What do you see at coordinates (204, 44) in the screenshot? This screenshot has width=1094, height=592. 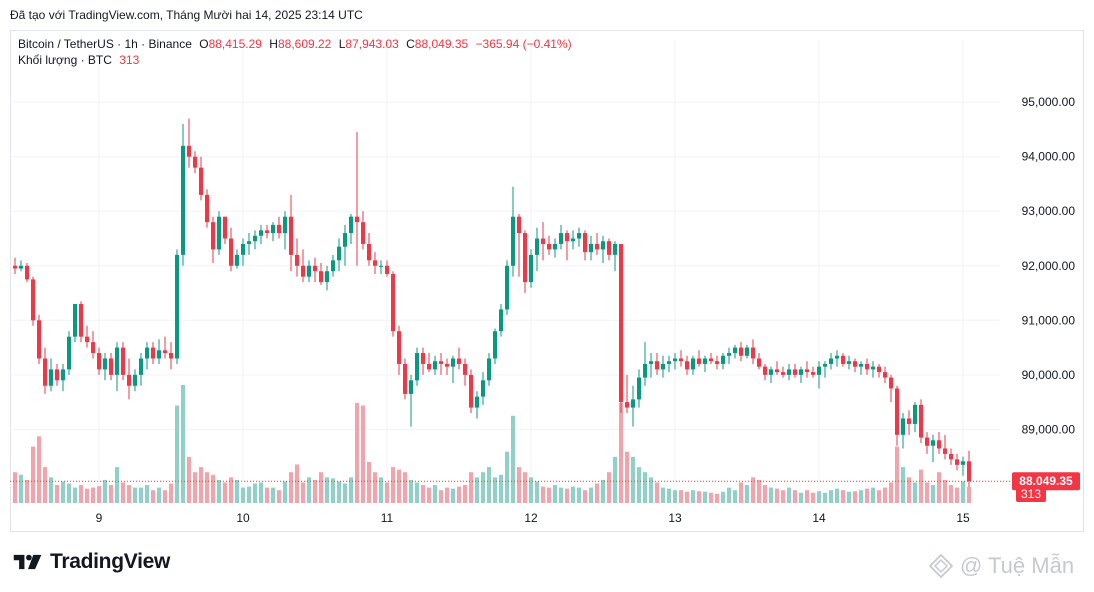 I see `open-label: O` at bounding box center [204, 44].